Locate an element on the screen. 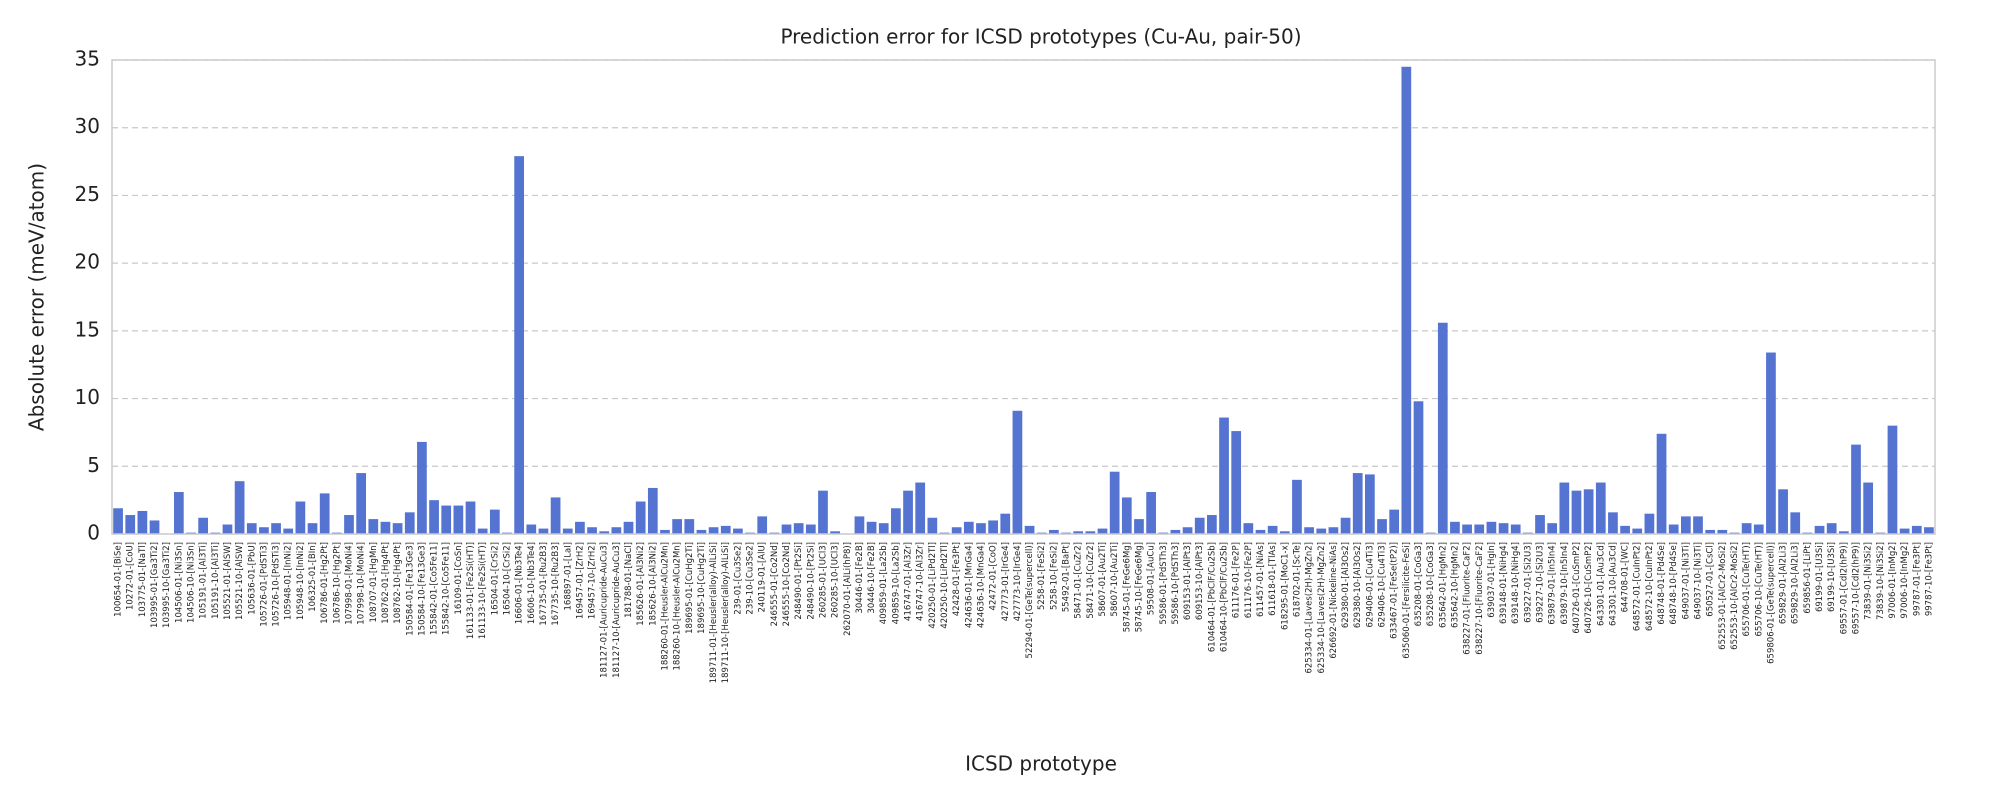  y-tick-label: 10 is located at coordinates (87, 397).